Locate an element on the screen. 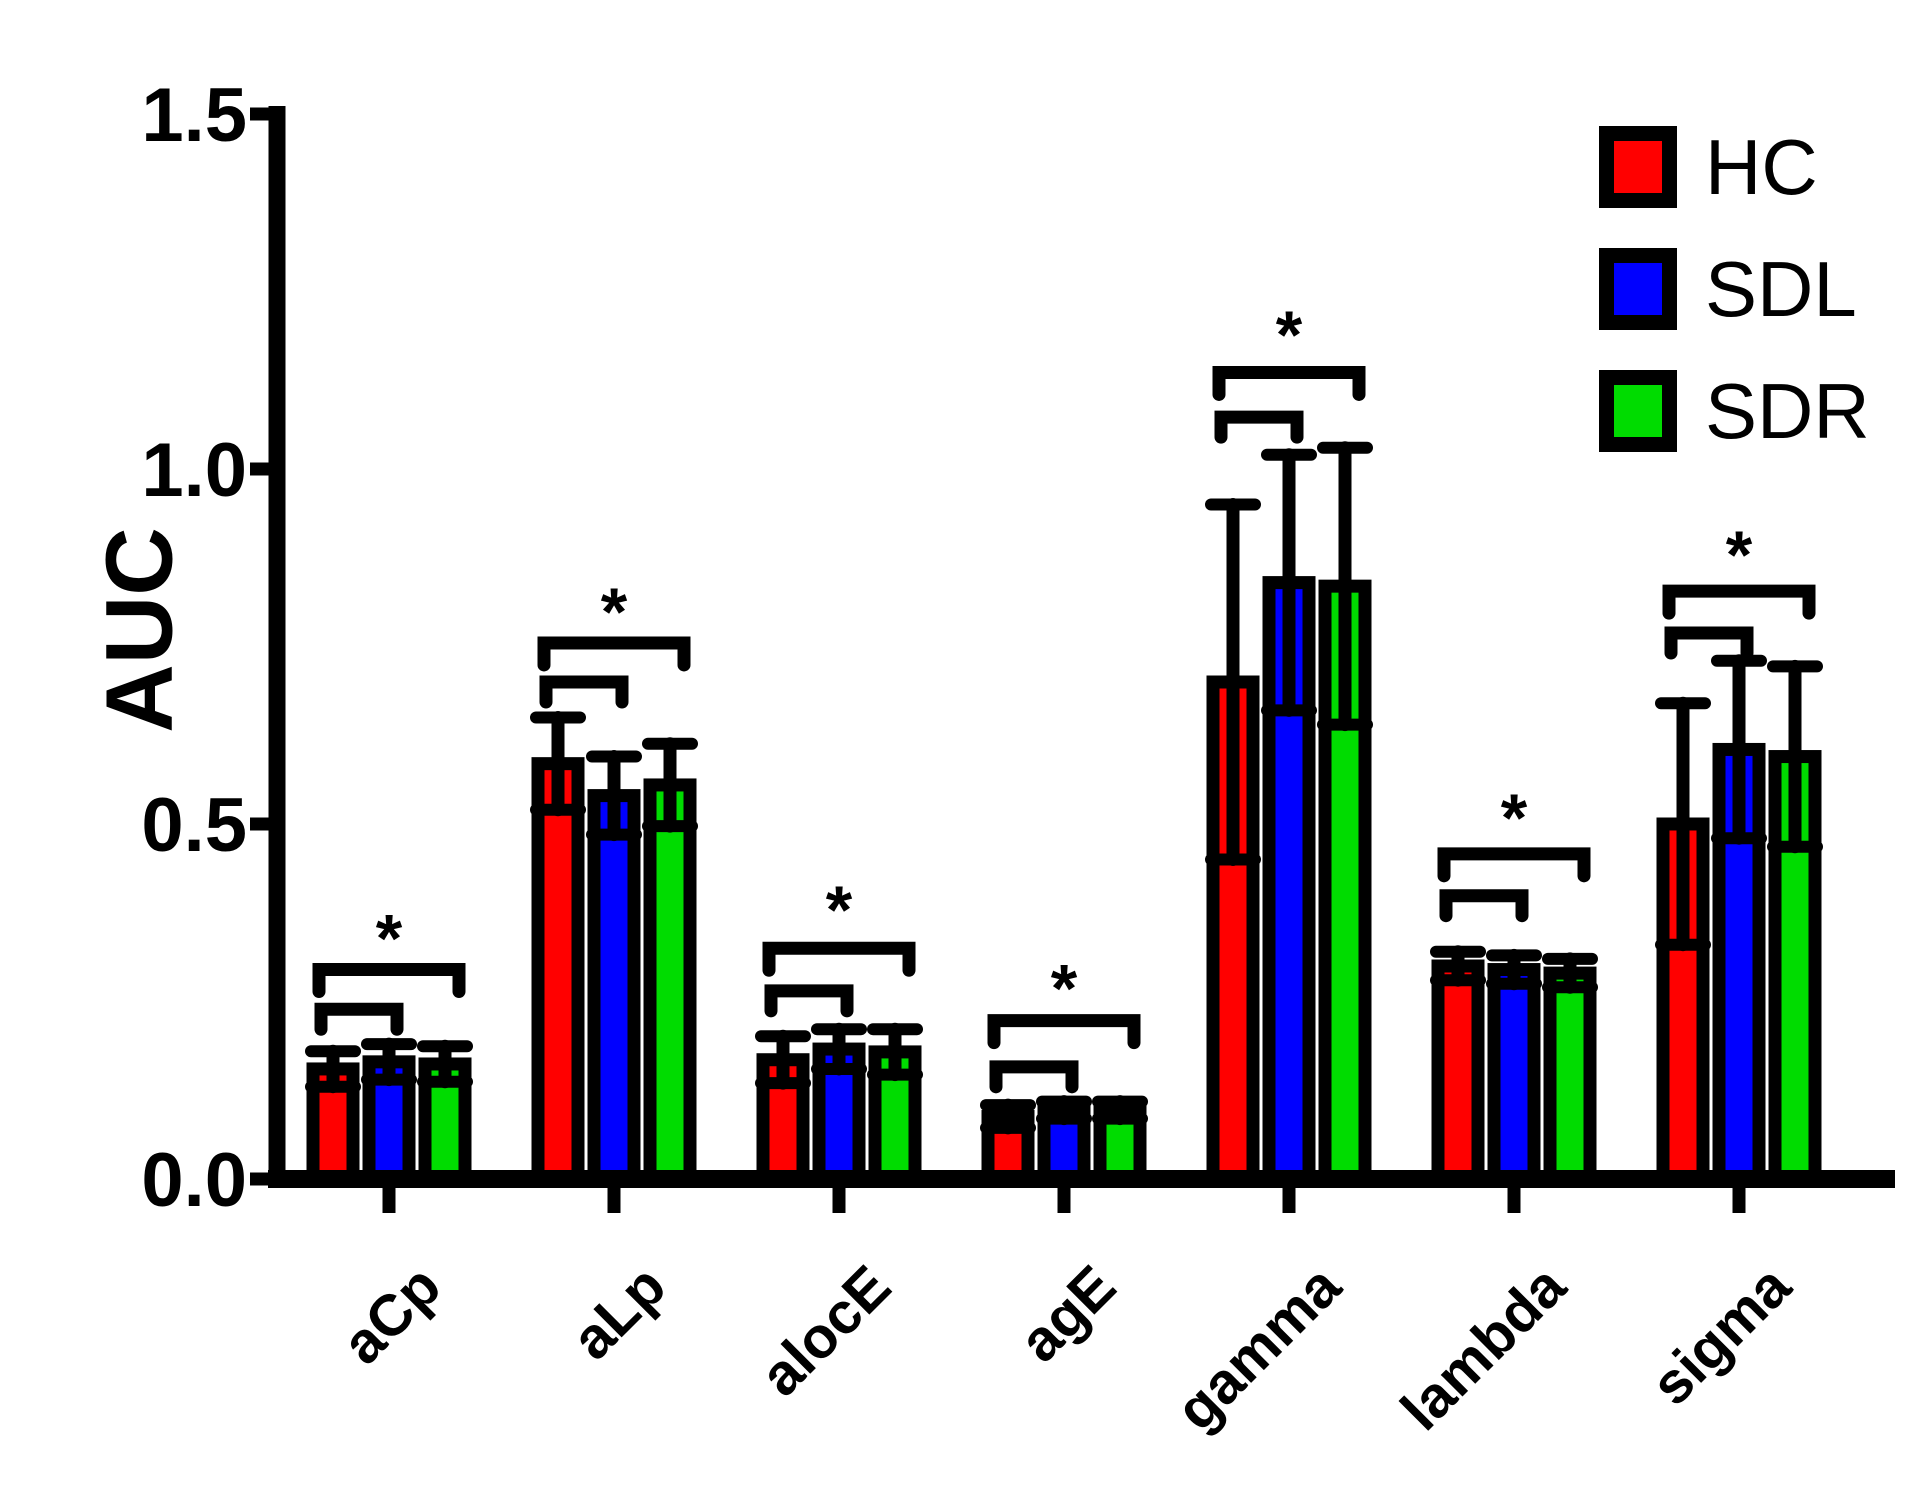 The width and height of the screenshot is (1914, 1489). sig-bracket-inner-aLp is located at coordinates (584, 692).